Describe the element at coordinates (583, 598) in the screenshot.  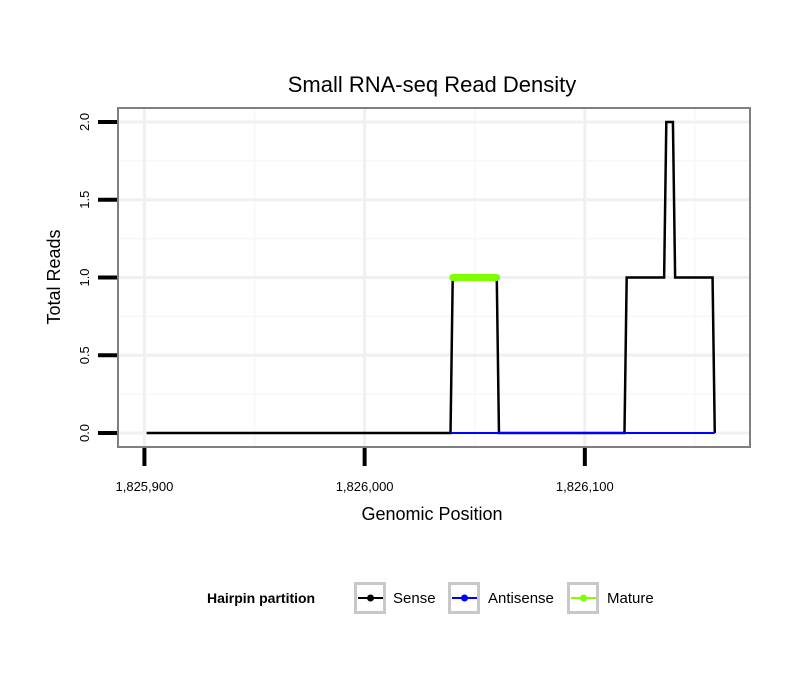
I see `legend-point-mature` at that location.